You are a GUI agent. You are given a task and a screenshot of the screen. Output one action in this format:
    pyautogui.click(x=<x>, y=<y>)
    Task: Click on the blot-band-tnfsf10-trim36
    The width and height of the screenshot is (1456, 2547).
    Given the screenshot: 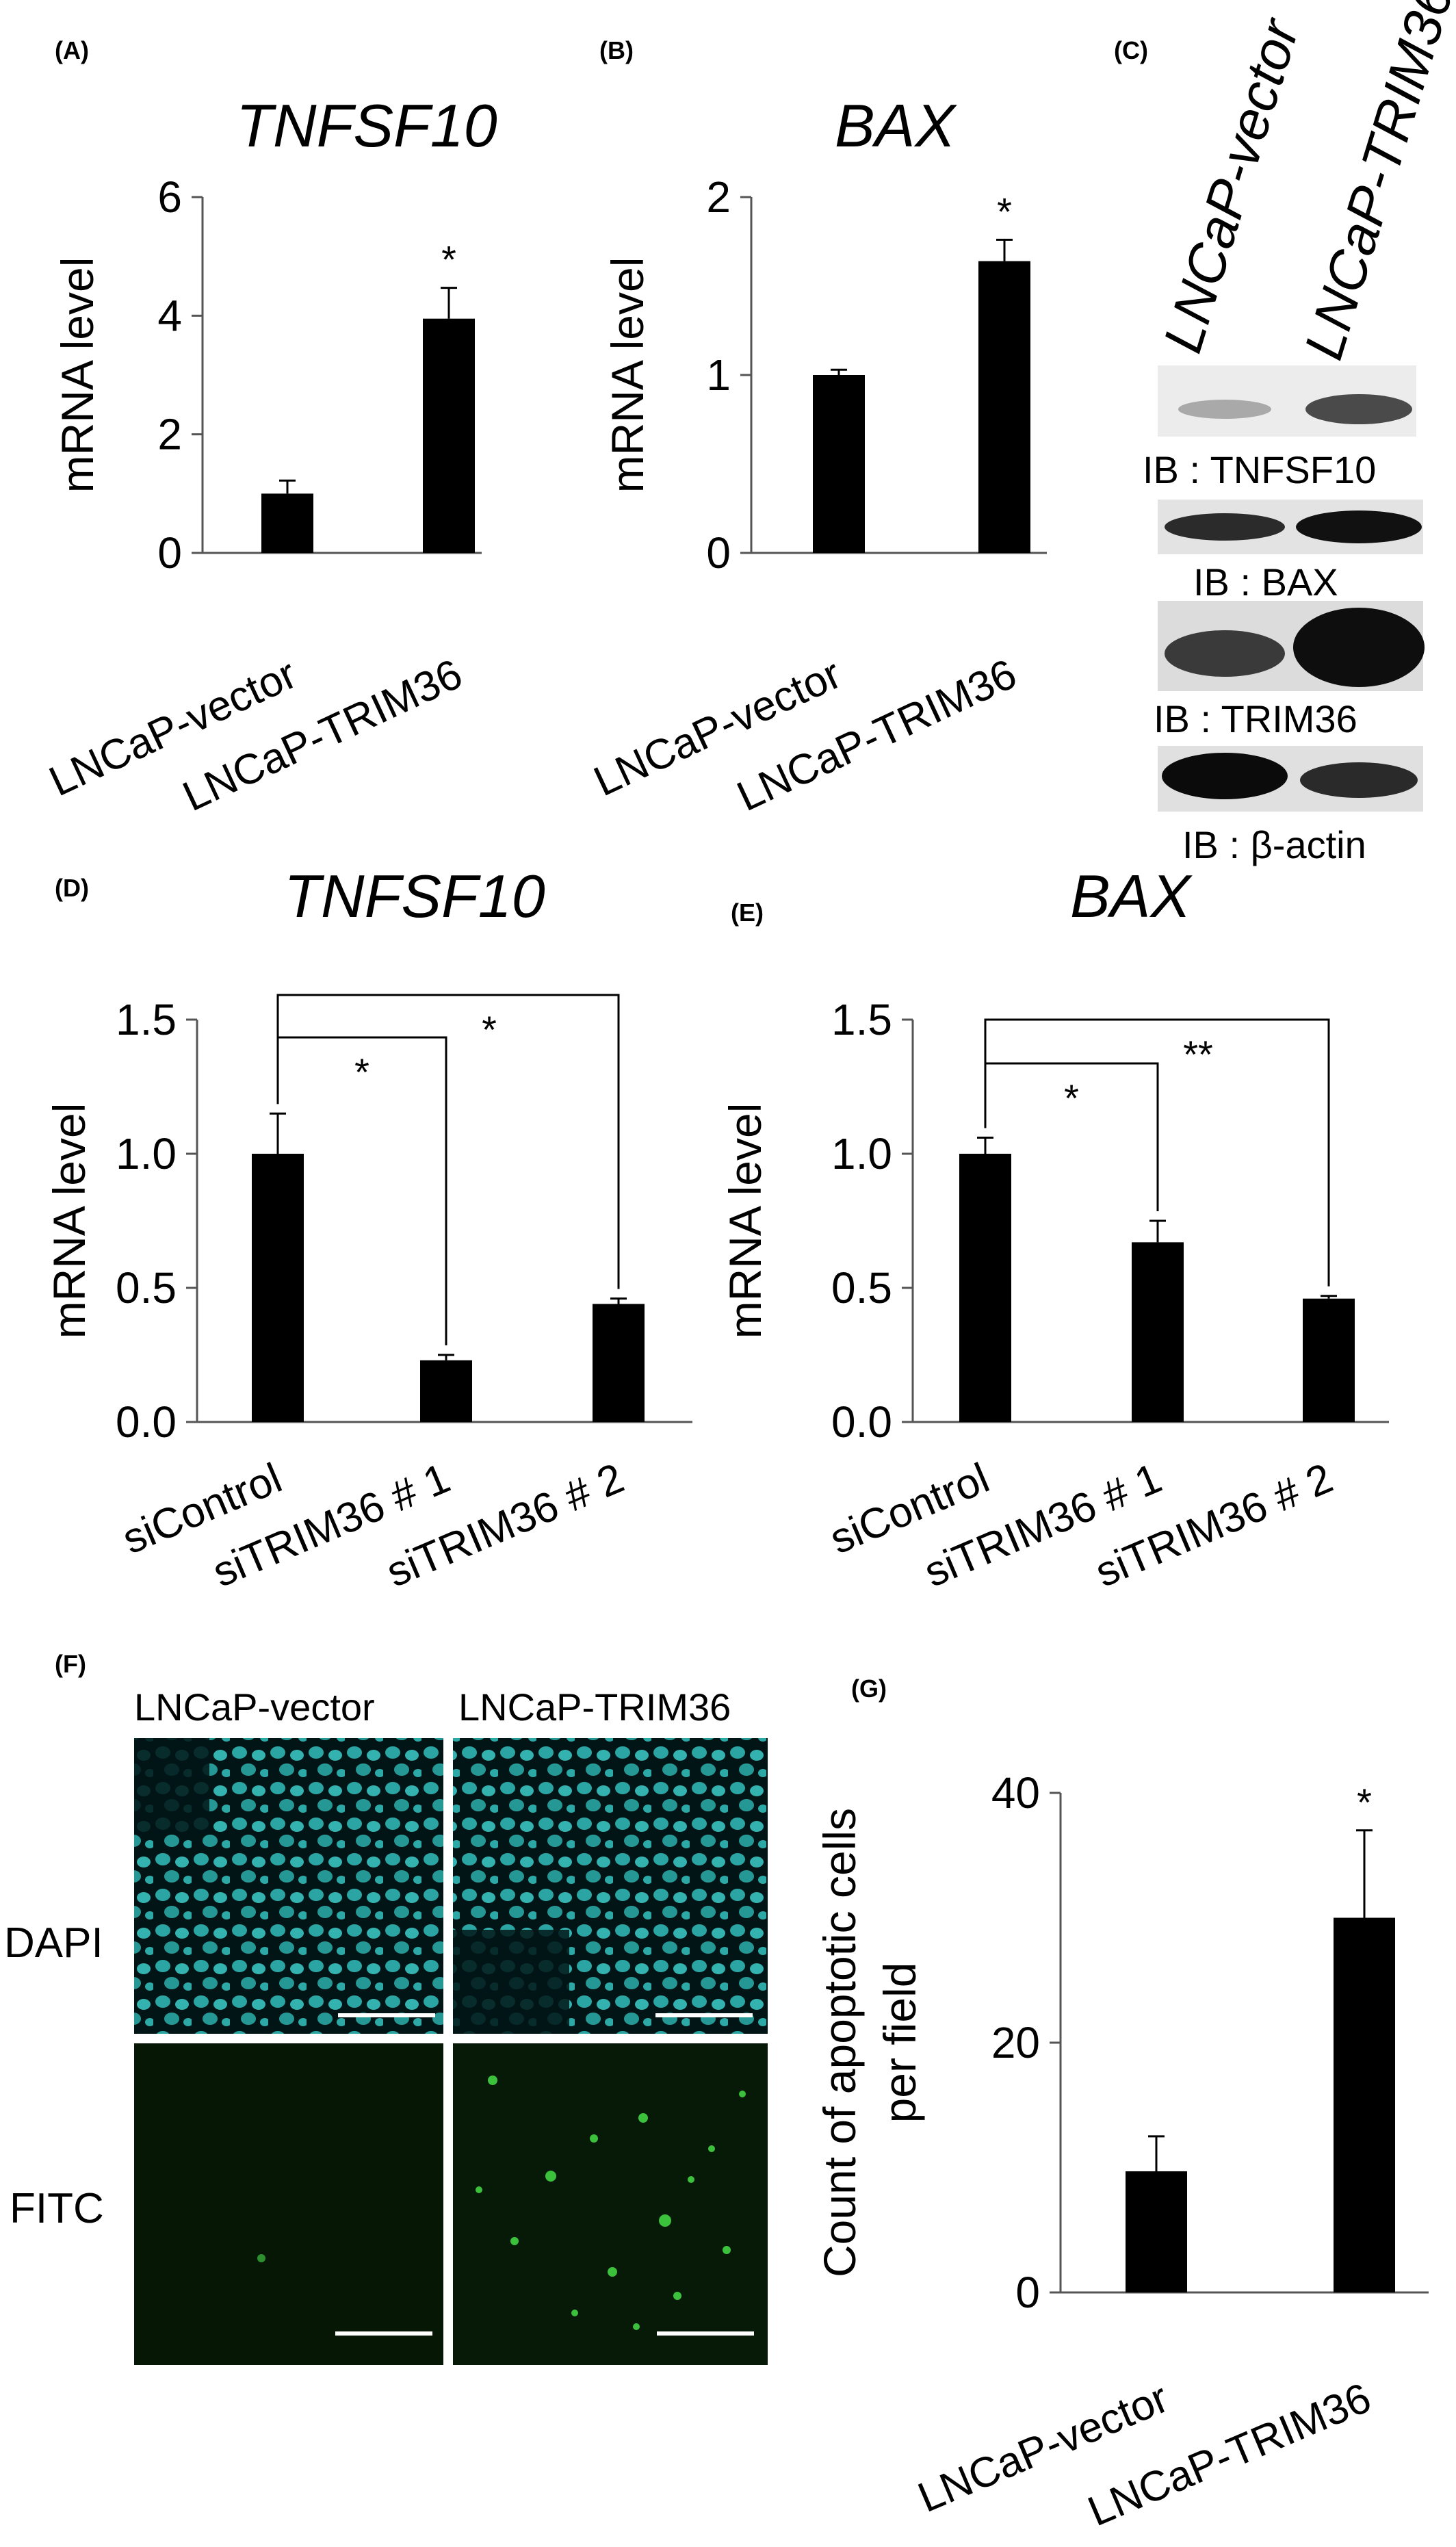 What is the action you would take?
    pyautogui.click(x=1358, y=409)
    